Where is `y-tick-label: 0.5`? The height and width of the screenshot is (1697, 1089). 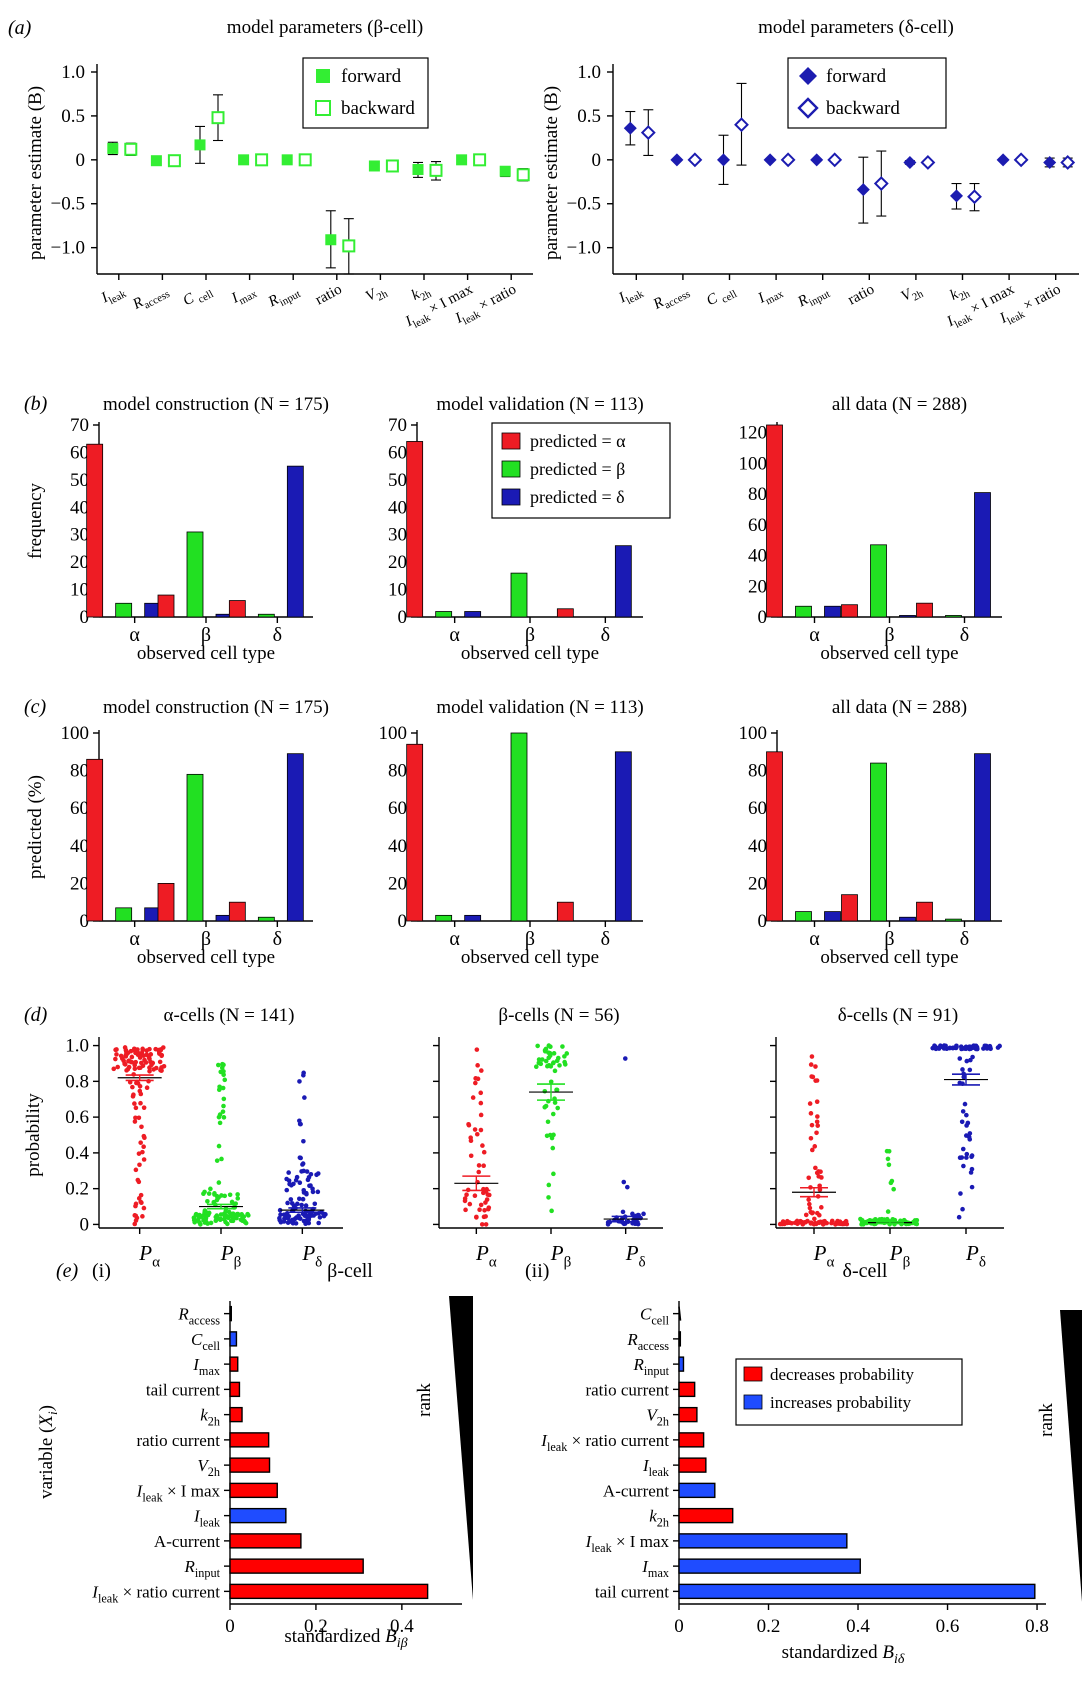 y-tick-label: 0.5 is located at coordinates (589, 116).